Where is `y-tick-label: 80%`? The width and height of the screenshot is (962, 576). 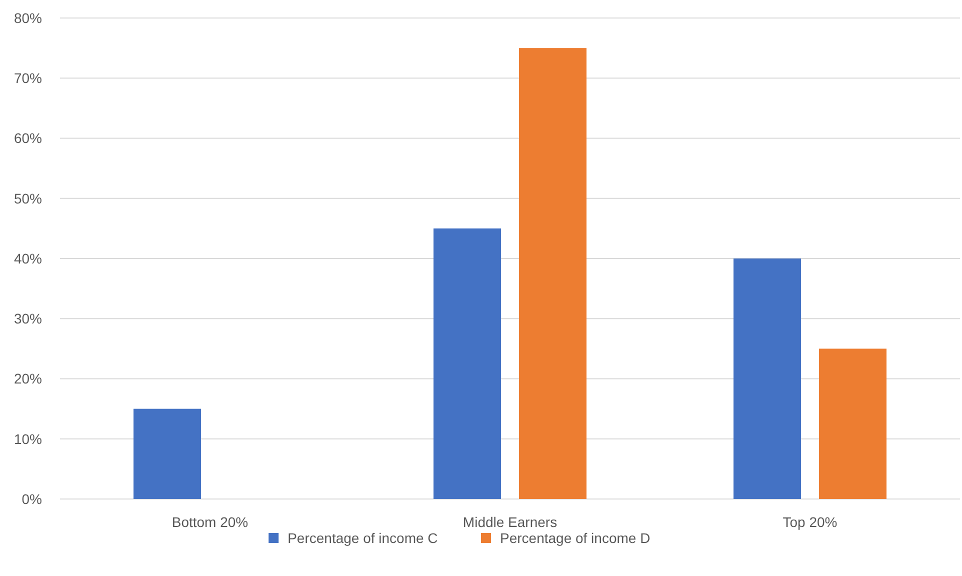
y-tick-label: 80% is located at coordinates (28, 18).